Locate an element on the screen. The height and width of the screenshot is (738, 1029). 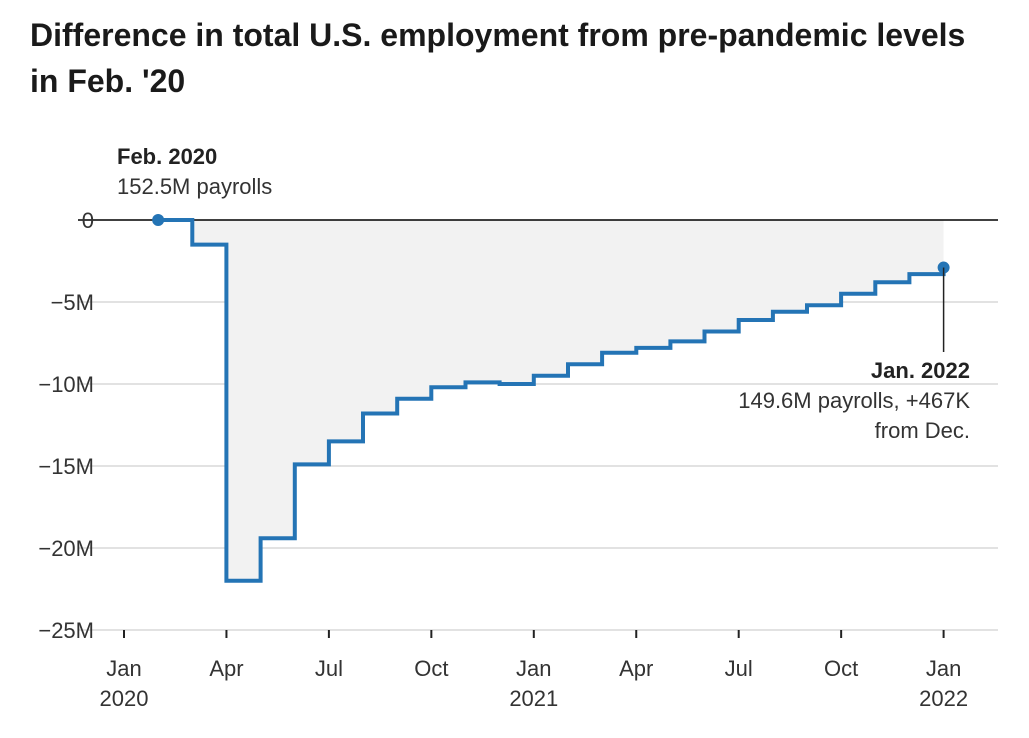
y-tick-label: −5M is located at coordinates (72, 302).